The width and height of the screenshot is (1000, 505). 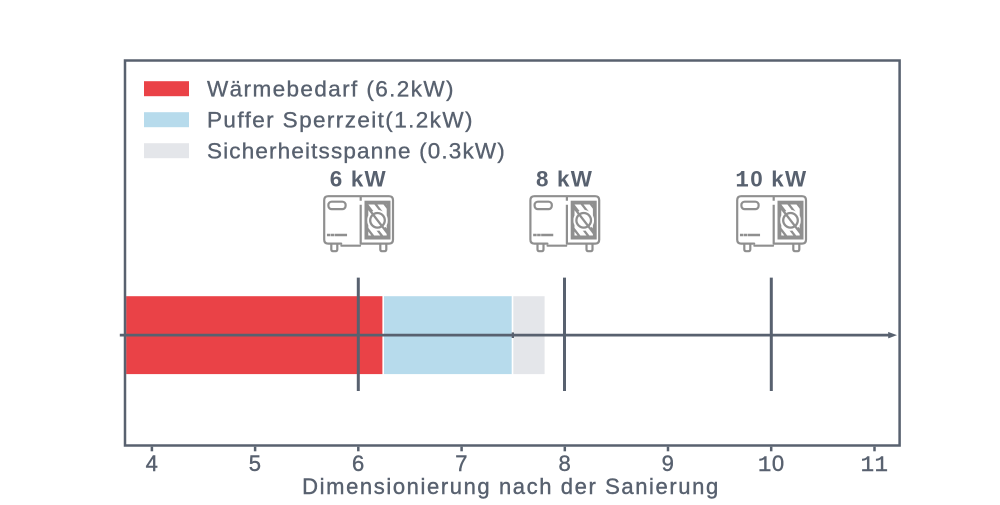 I want to click on svg-text: 7, so click(x=461, y=463).